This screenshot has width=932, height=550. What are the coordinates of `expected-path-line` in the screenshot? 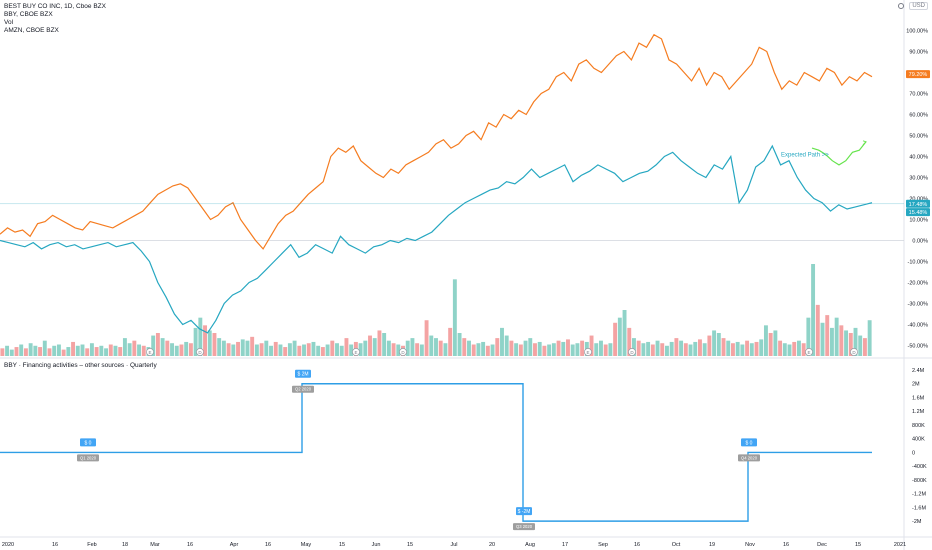 It's located at (839, 153).